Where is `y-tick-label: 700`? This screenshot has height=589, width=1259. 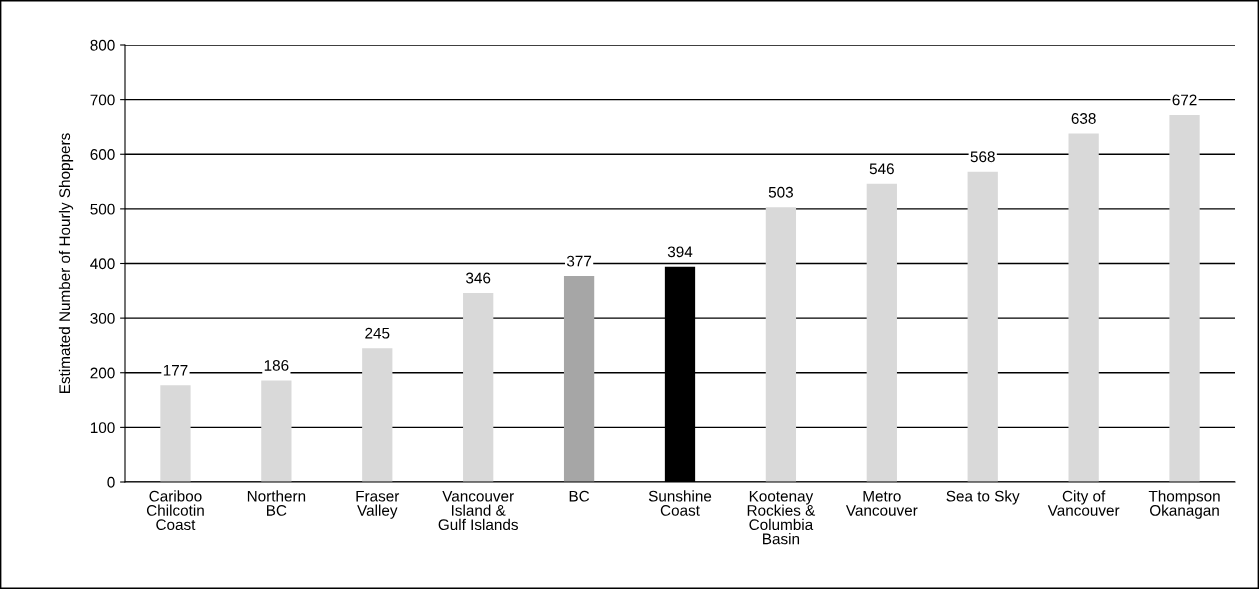
y-tick-label: 700 is located at coordinates (102, 100).